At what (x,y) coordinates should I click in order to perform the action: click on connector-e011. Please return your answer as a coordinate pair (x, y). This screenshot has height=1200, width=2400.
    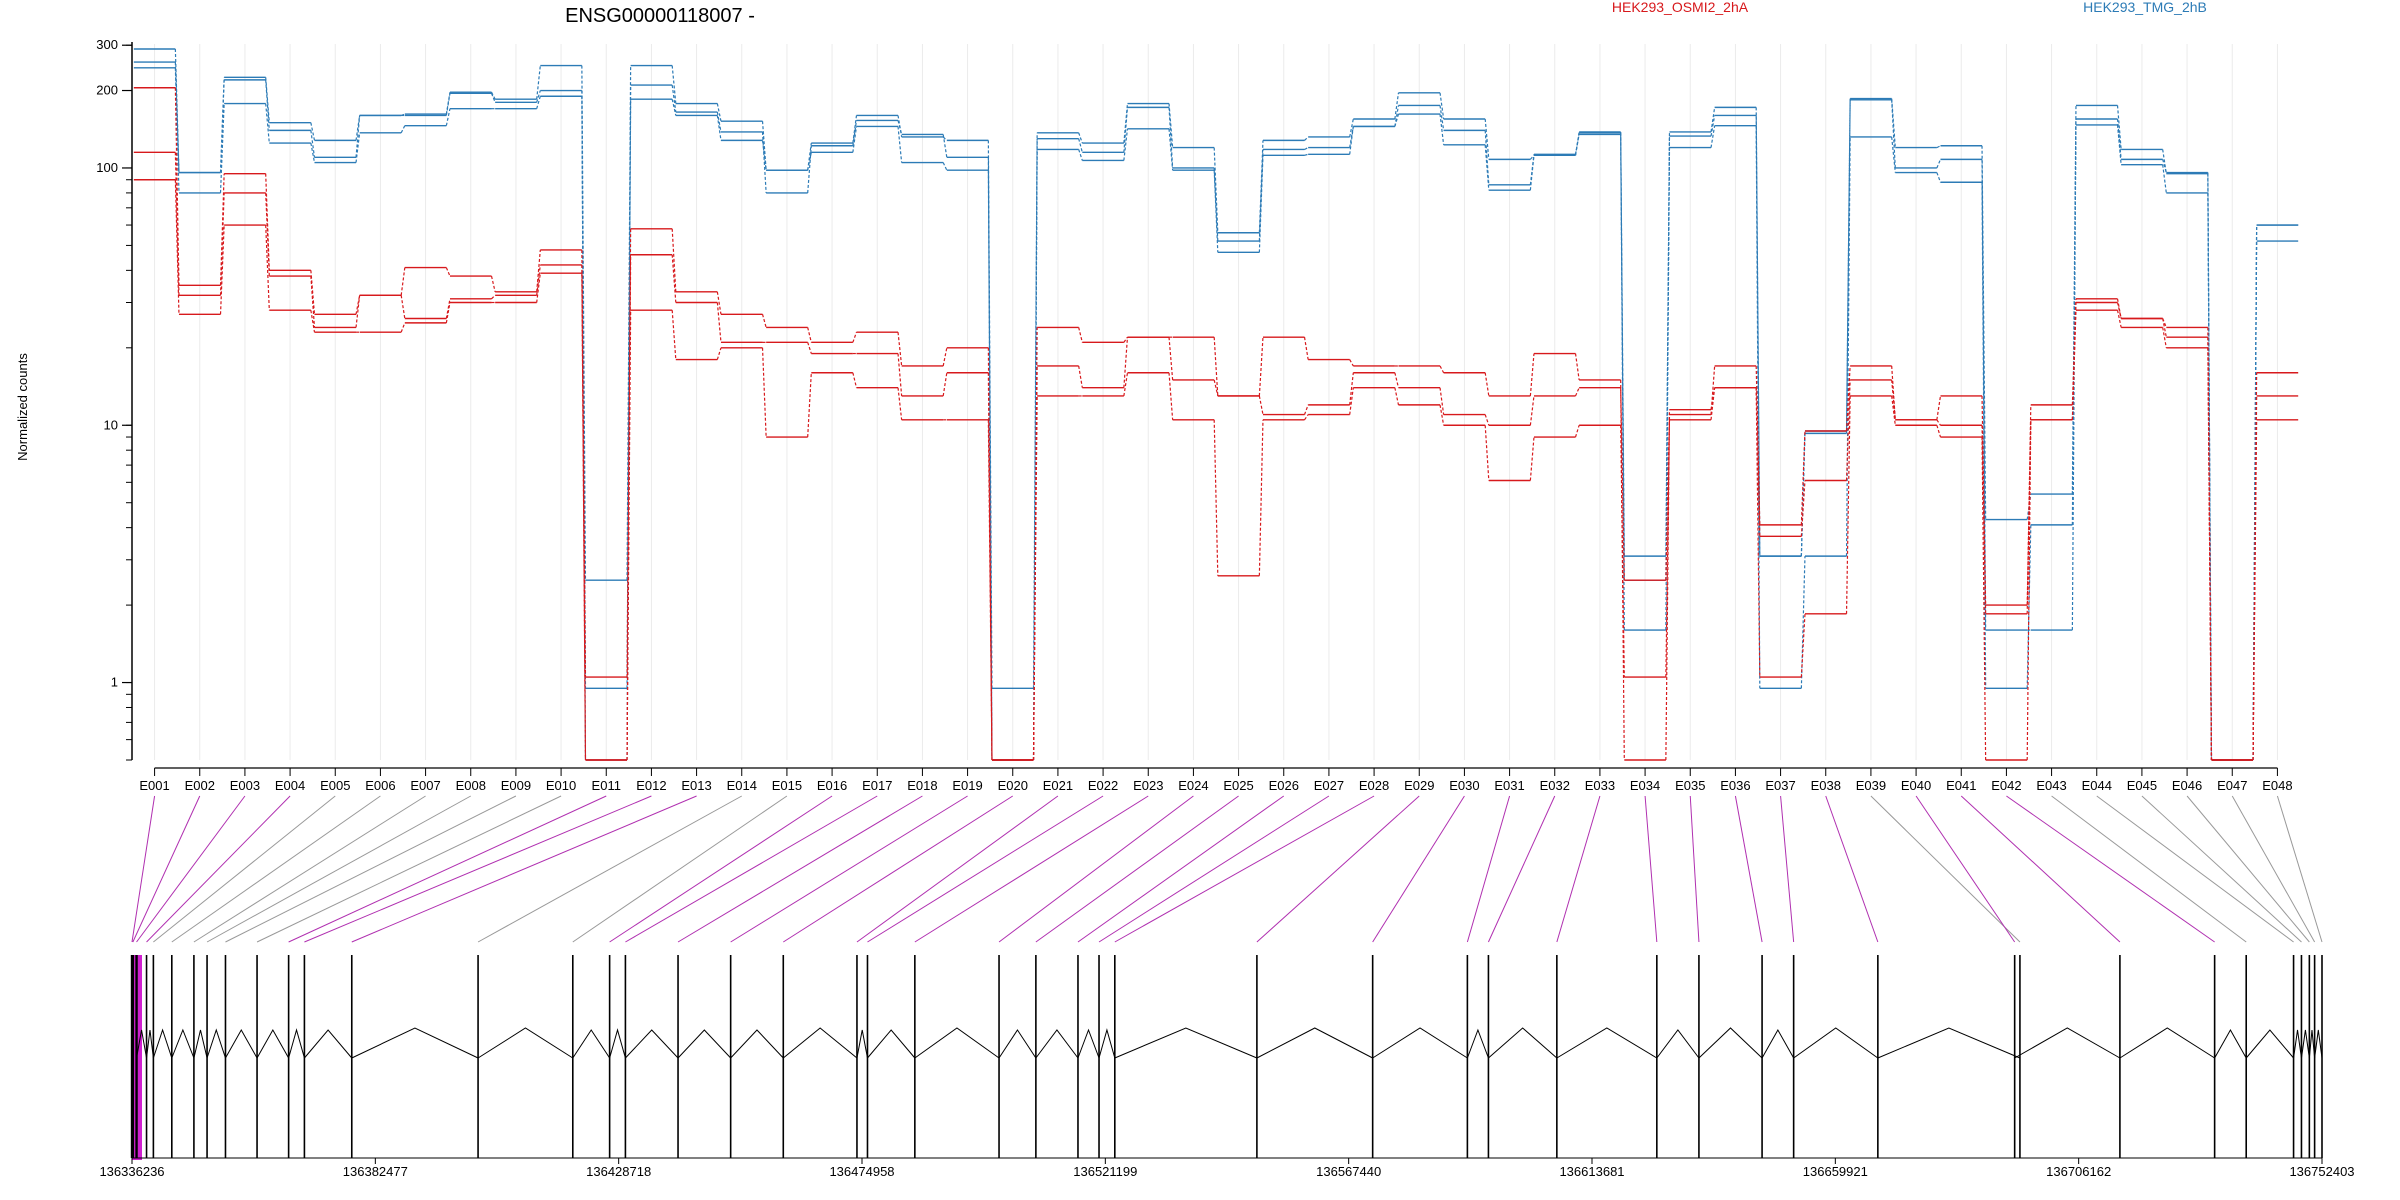
    Looking at the image, I should click on (447, 869).